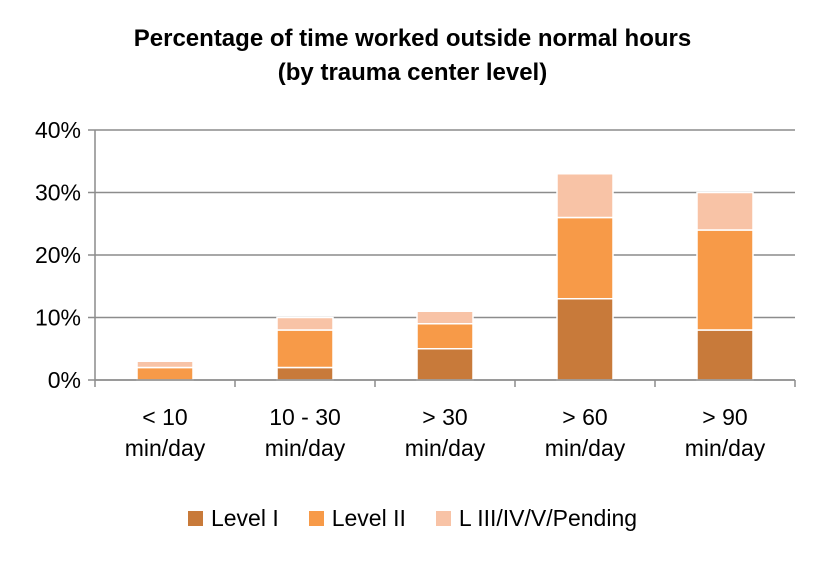  Describe the element at coordinates (444, 417) in the screenshot. I see `x-category-label-2-0: > 30` at that location.